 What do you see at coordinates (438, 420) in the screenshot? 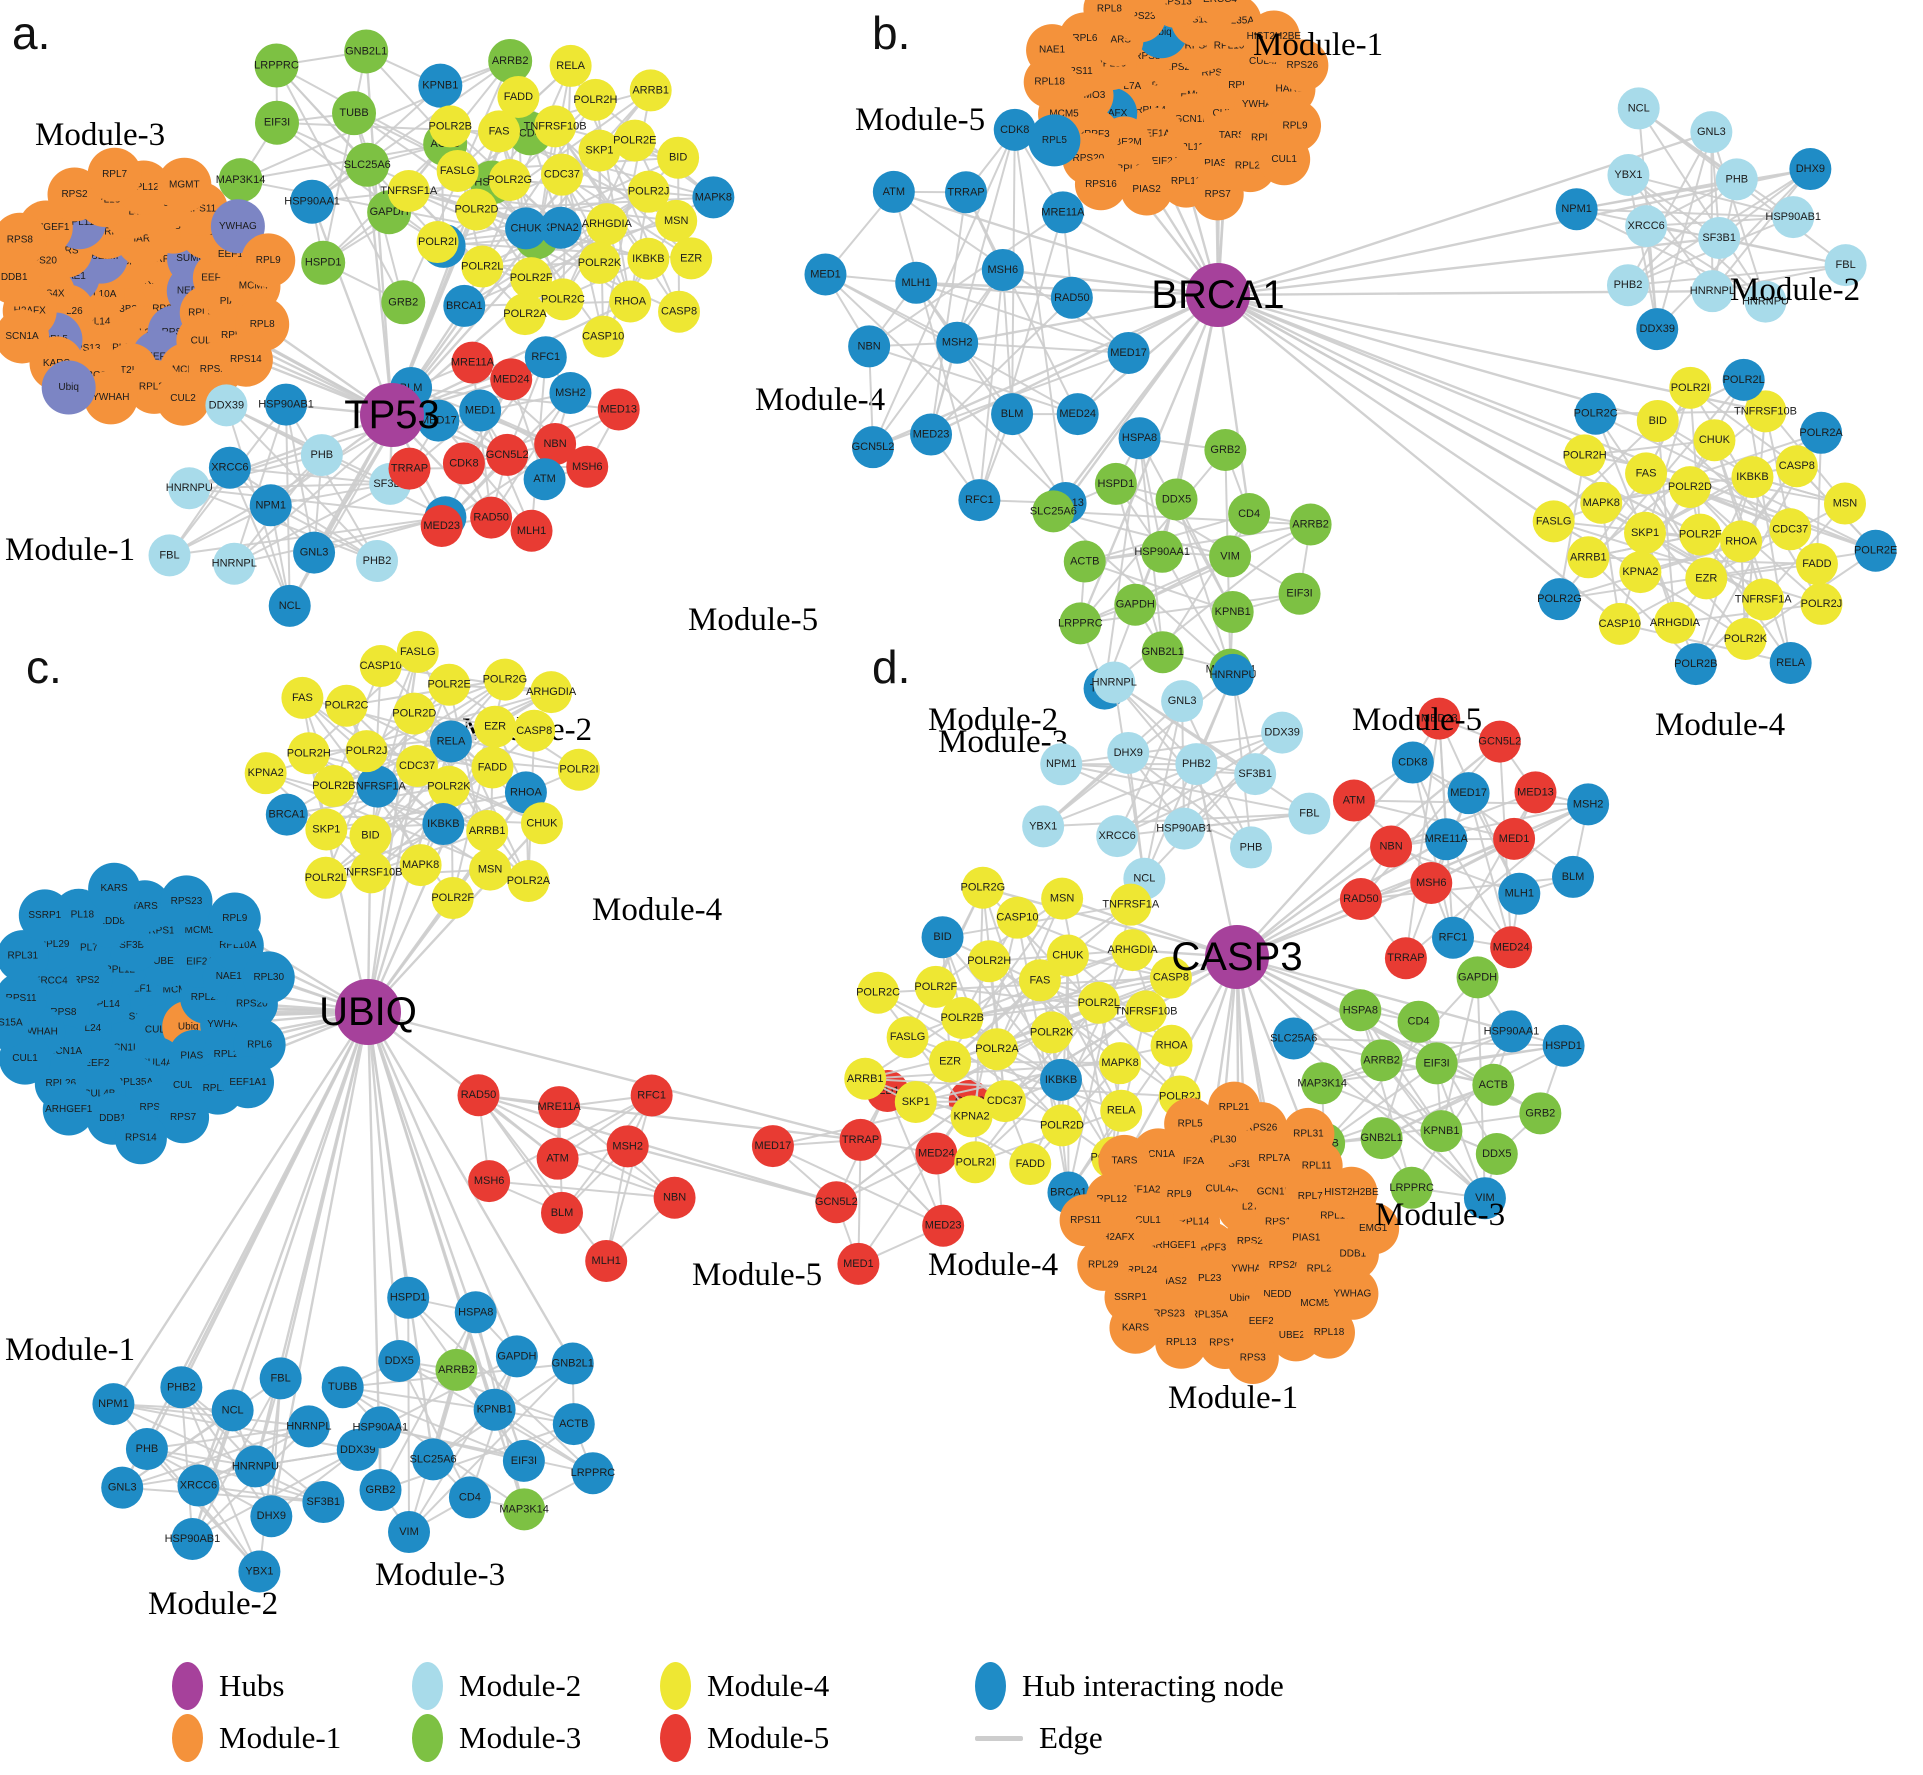
I see `network-node-MED17` at bounding box center [438, 420].